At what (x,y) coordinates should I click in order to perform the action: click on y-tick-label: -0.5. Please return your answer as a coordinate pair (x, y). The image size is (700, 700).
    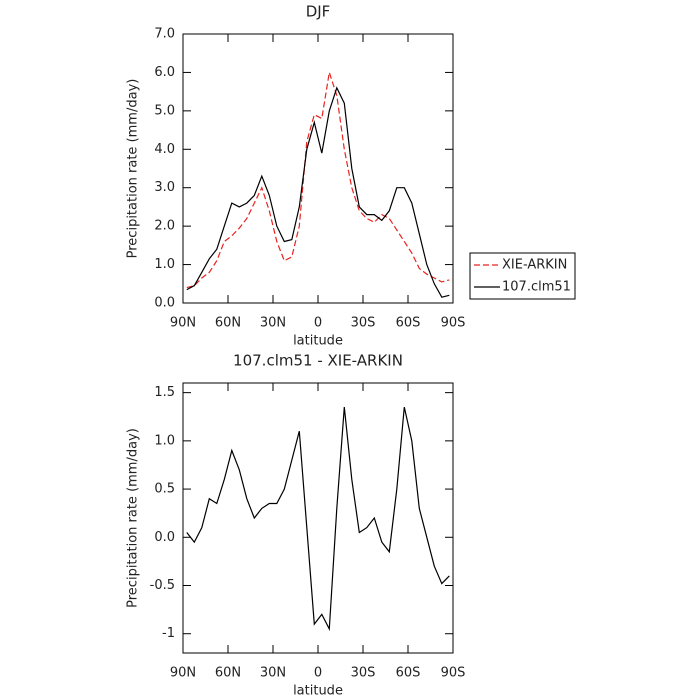
    Looking at the image, I should click on (162, 585).